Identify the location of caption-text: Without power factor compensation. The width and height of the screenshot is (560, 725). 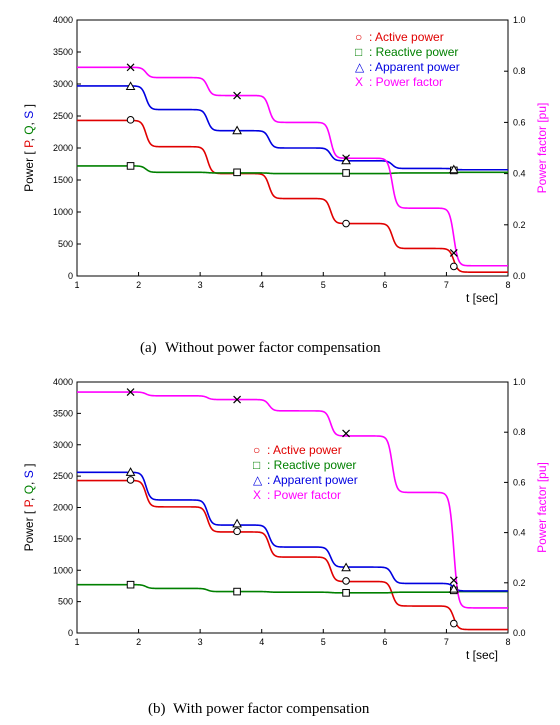
(273, 348).